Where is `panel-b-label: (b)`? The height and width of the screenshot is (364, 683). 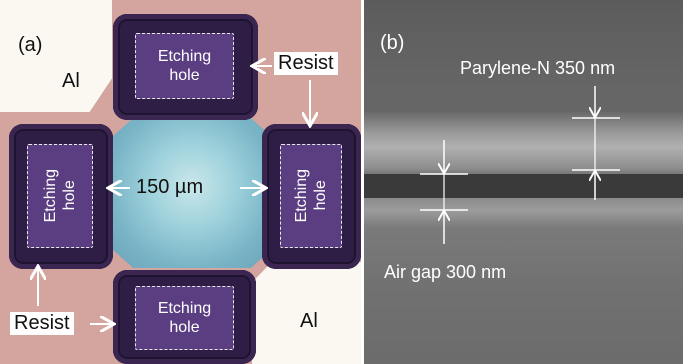 panel-b-label: (b) is located at coordinates (392, 43).